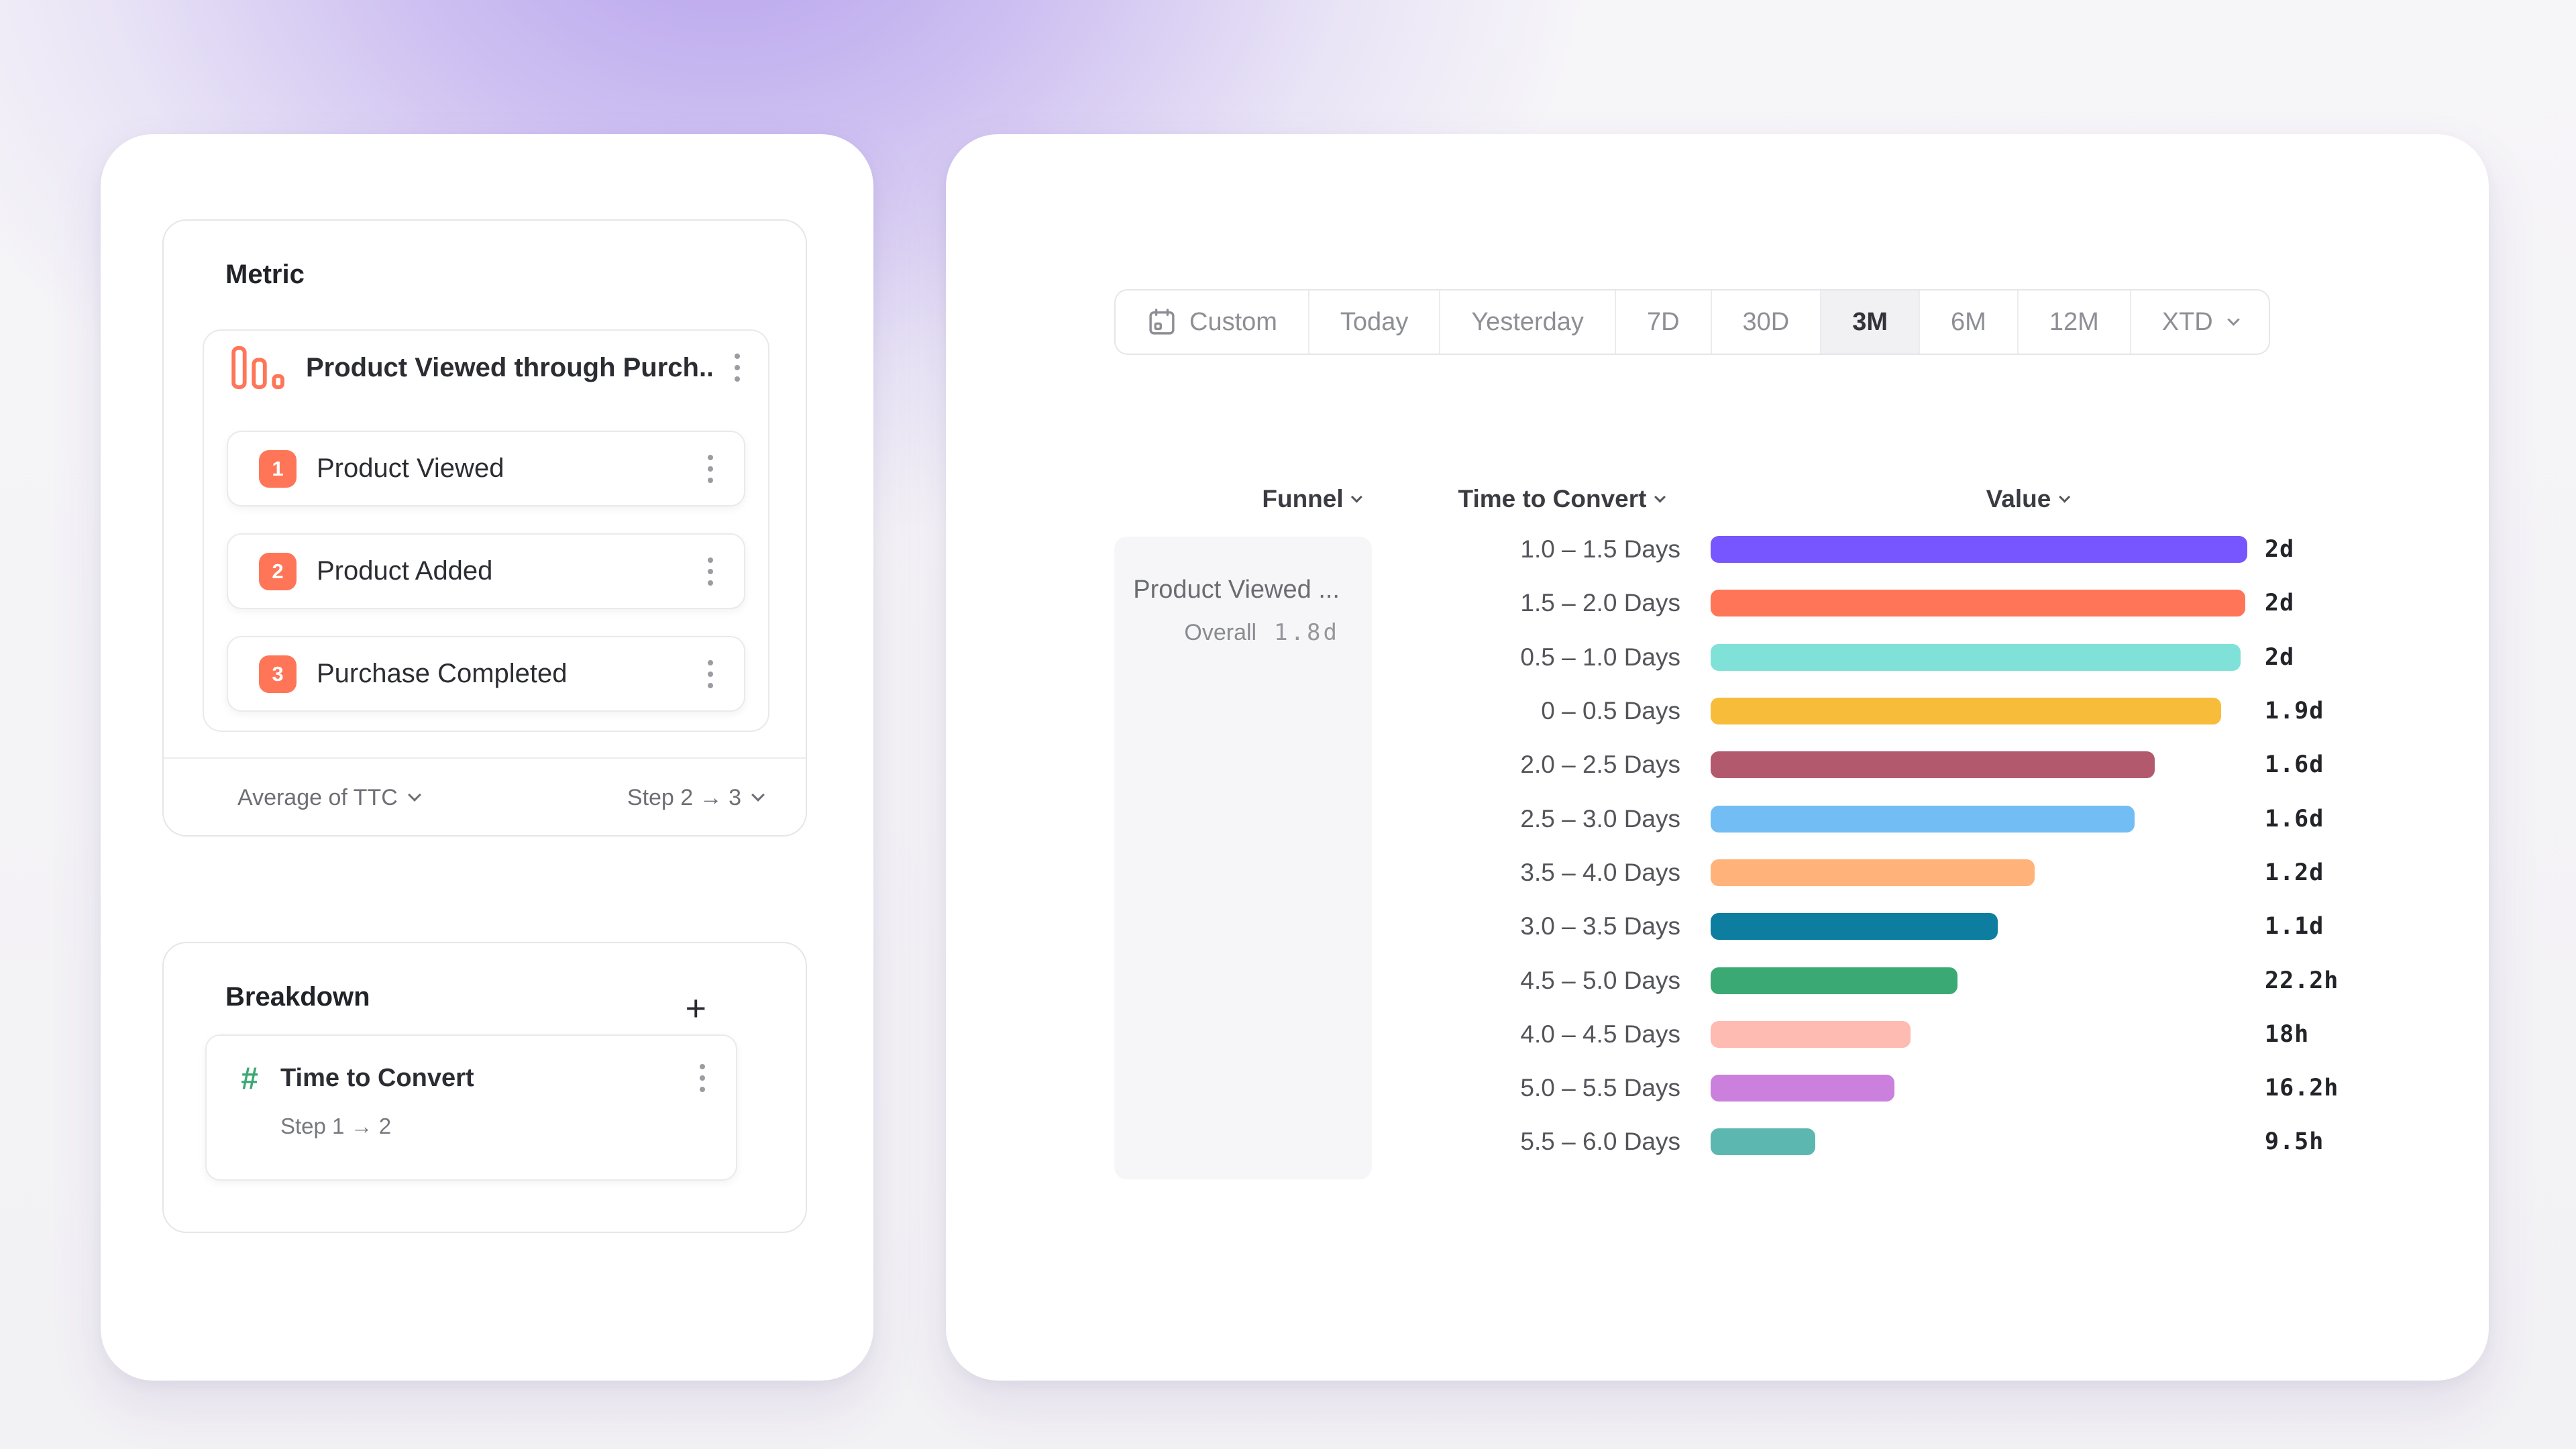  What do you see at coordinates (2302, 1088) in the screenshot?
I see `value-label: 16.2h` at bounding box center [2302, 1088].